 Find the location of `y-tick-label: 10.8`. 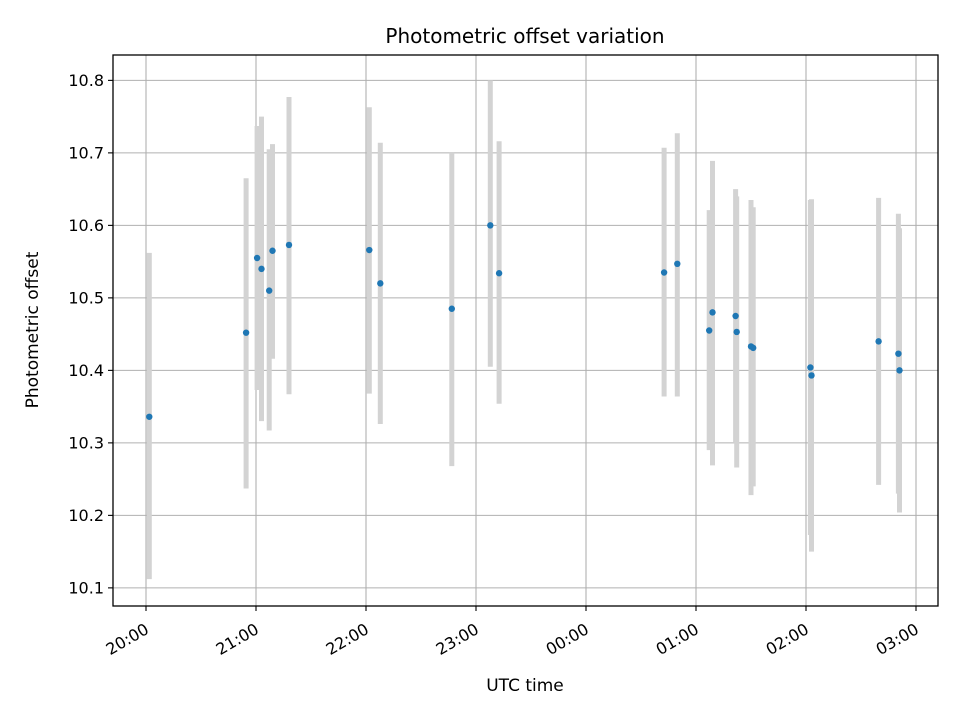

y-tick-label: 10.8 is located at coordinates (86, 80).